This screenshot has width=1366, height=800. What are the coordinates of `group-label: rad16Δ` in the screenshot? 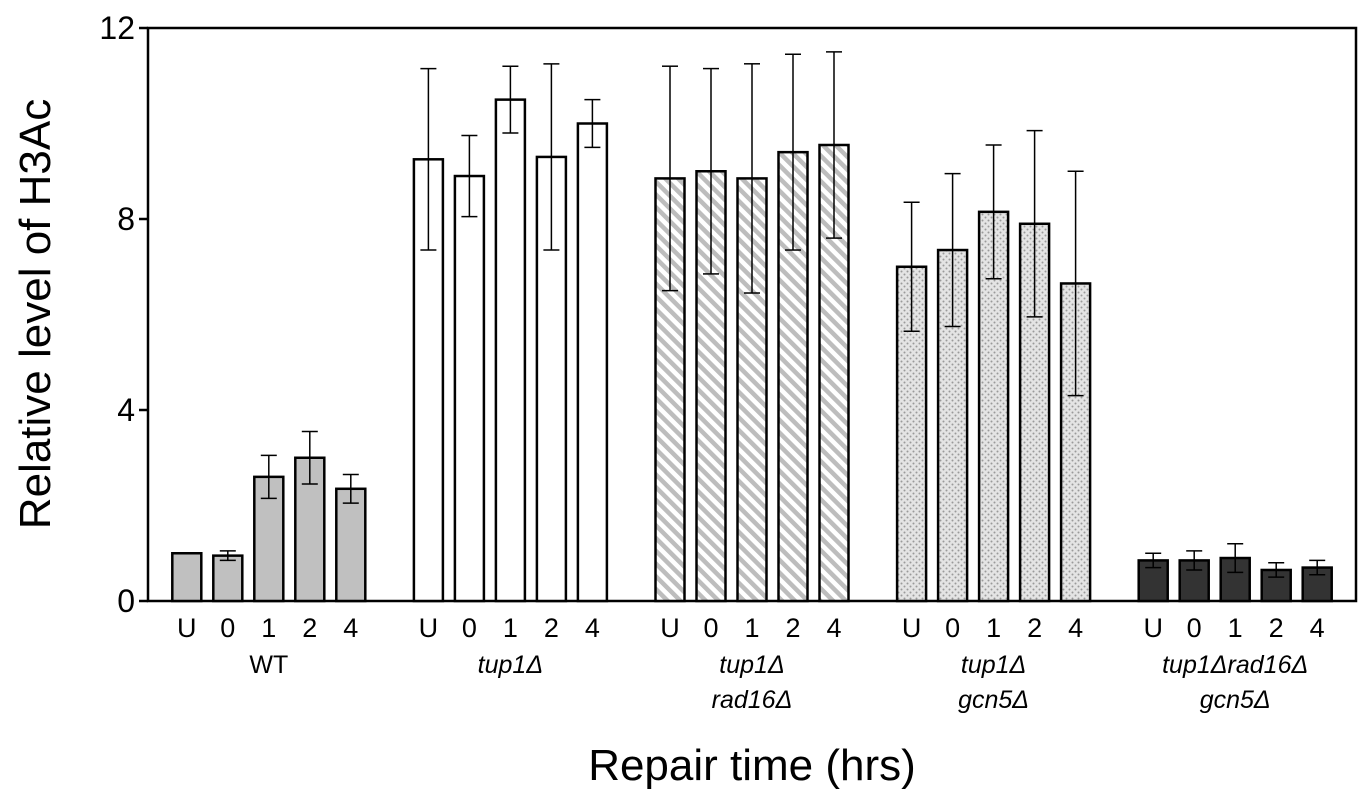 It's located at (752, 700).